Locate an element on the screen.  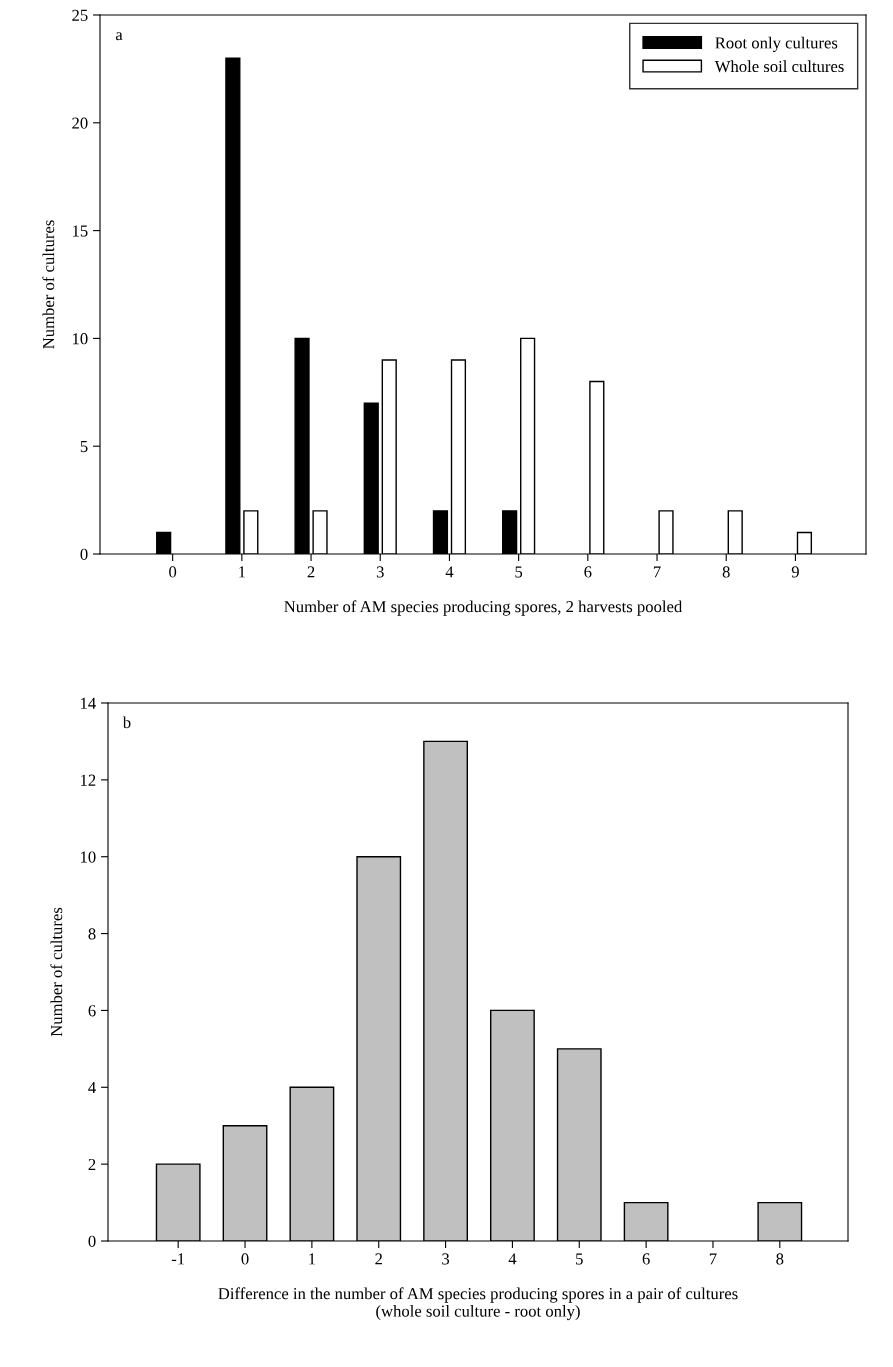
y-tick-label: 20 is located at coordinates (80, 123).